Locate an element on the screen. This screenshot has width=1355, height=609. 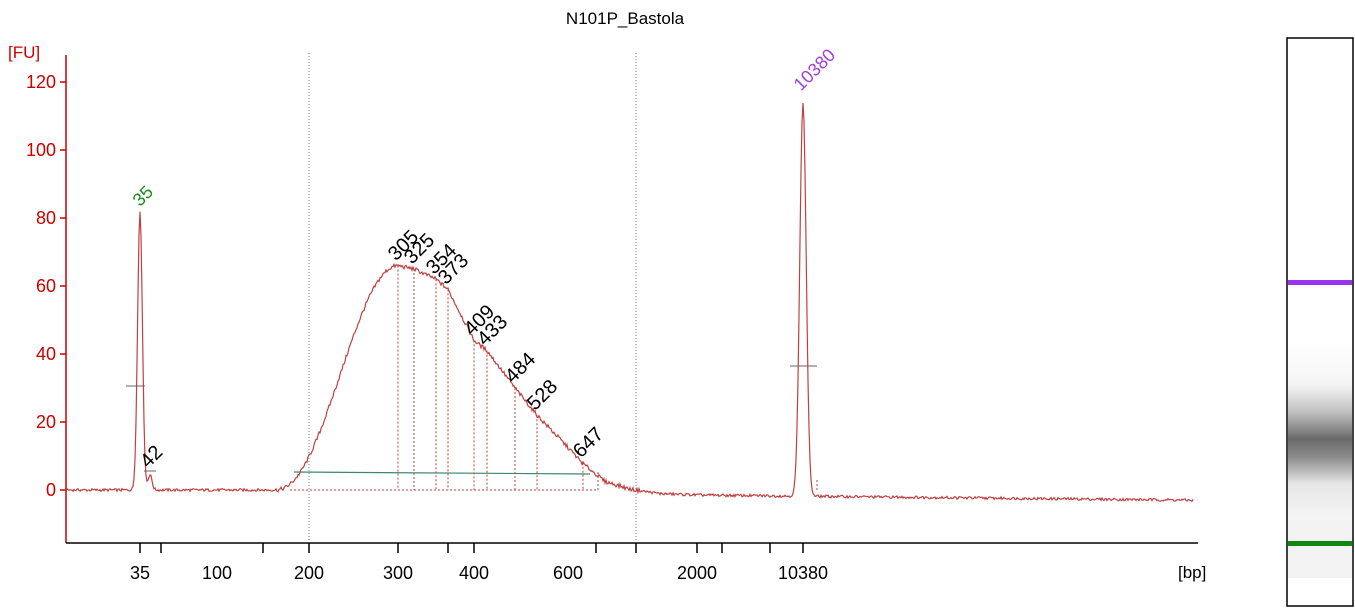
peak-drop-lines is located at coordinates (490, 377).